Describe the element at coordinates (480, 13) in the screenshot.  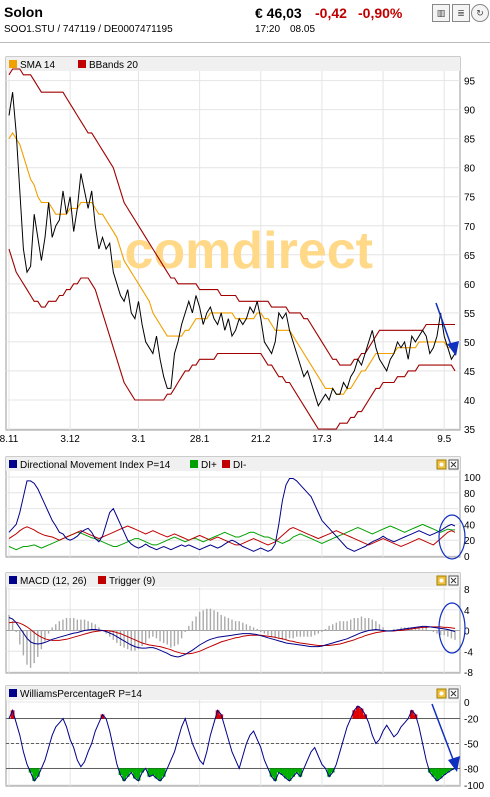
I see `reload-icon: ↻` at that location.